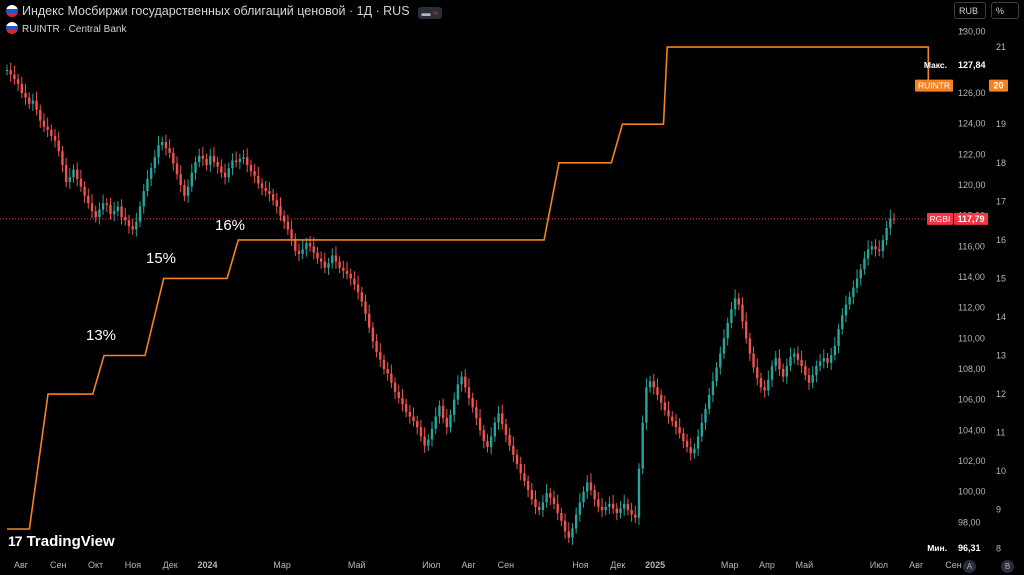 The width and height of the screenshot is (1024, 575). What do you see at coordinates (230, 225) in the screenshot?
I see `rate-annotation: 16%` at bounding box center [230, 225].